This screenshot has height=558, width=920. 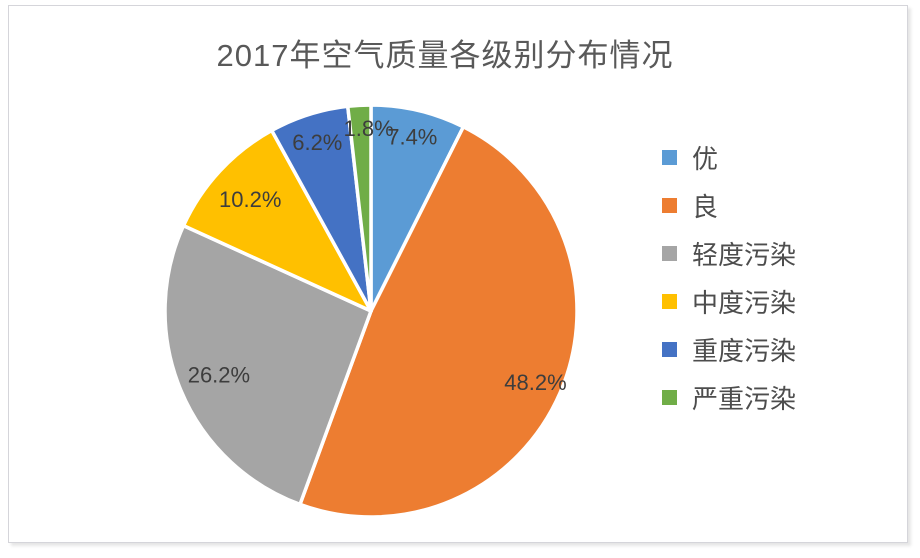 I want to click on pie-data-label: 6.2%, so click(x=317, y=142).